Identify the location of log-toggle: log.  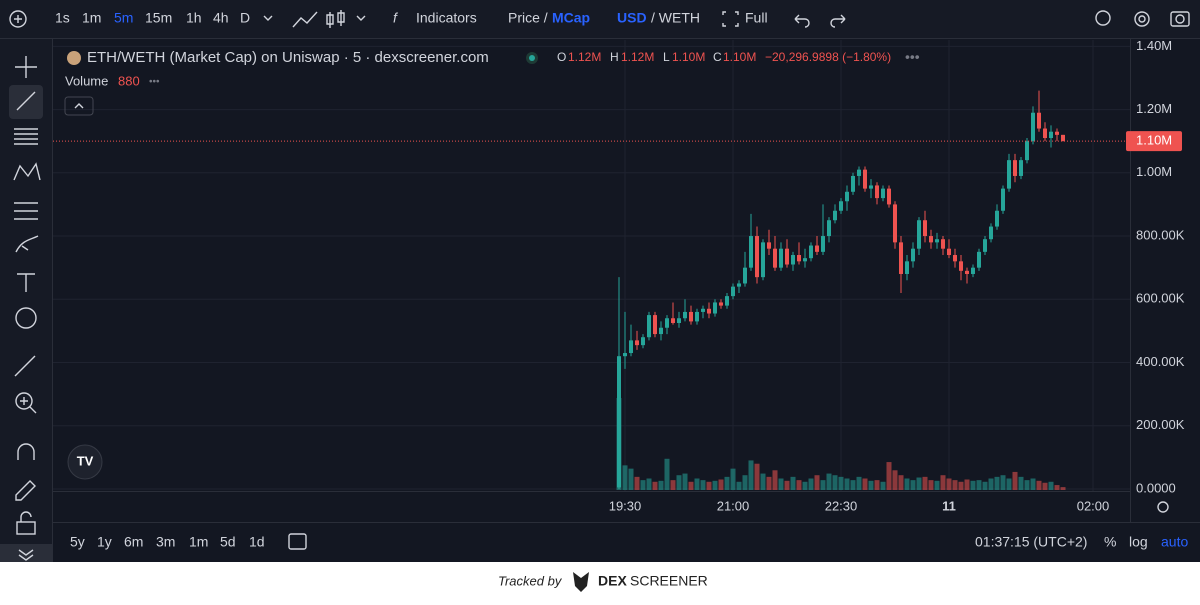
(1138, 542).